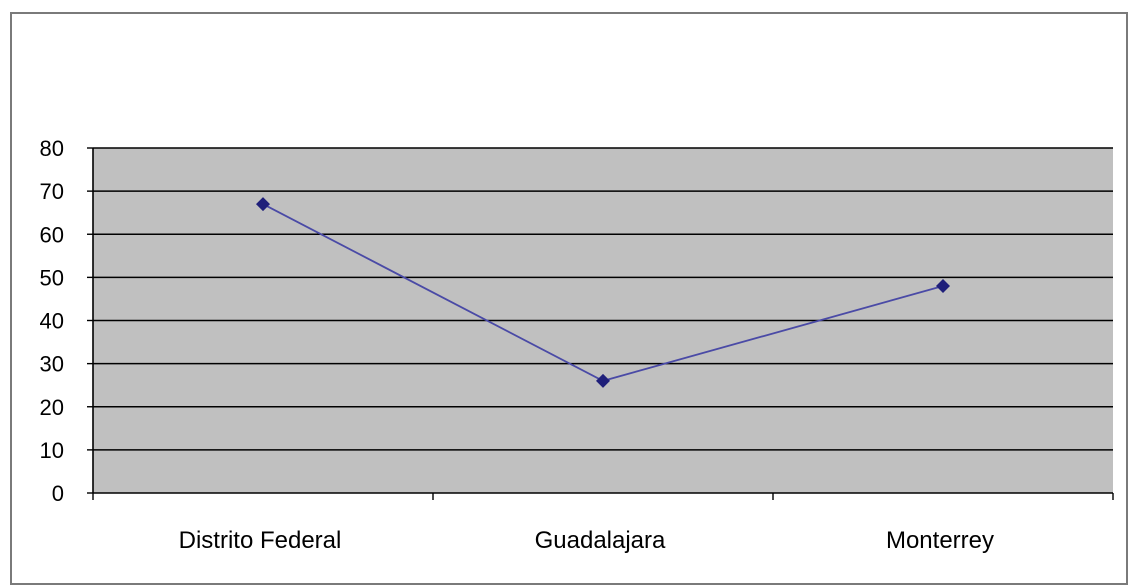 The image size is (1130, 587). What do you see at coordinates (940, 540) in the screenshot?
I see `x-tick-label: Monterrey` at bounding box center [940, 540].